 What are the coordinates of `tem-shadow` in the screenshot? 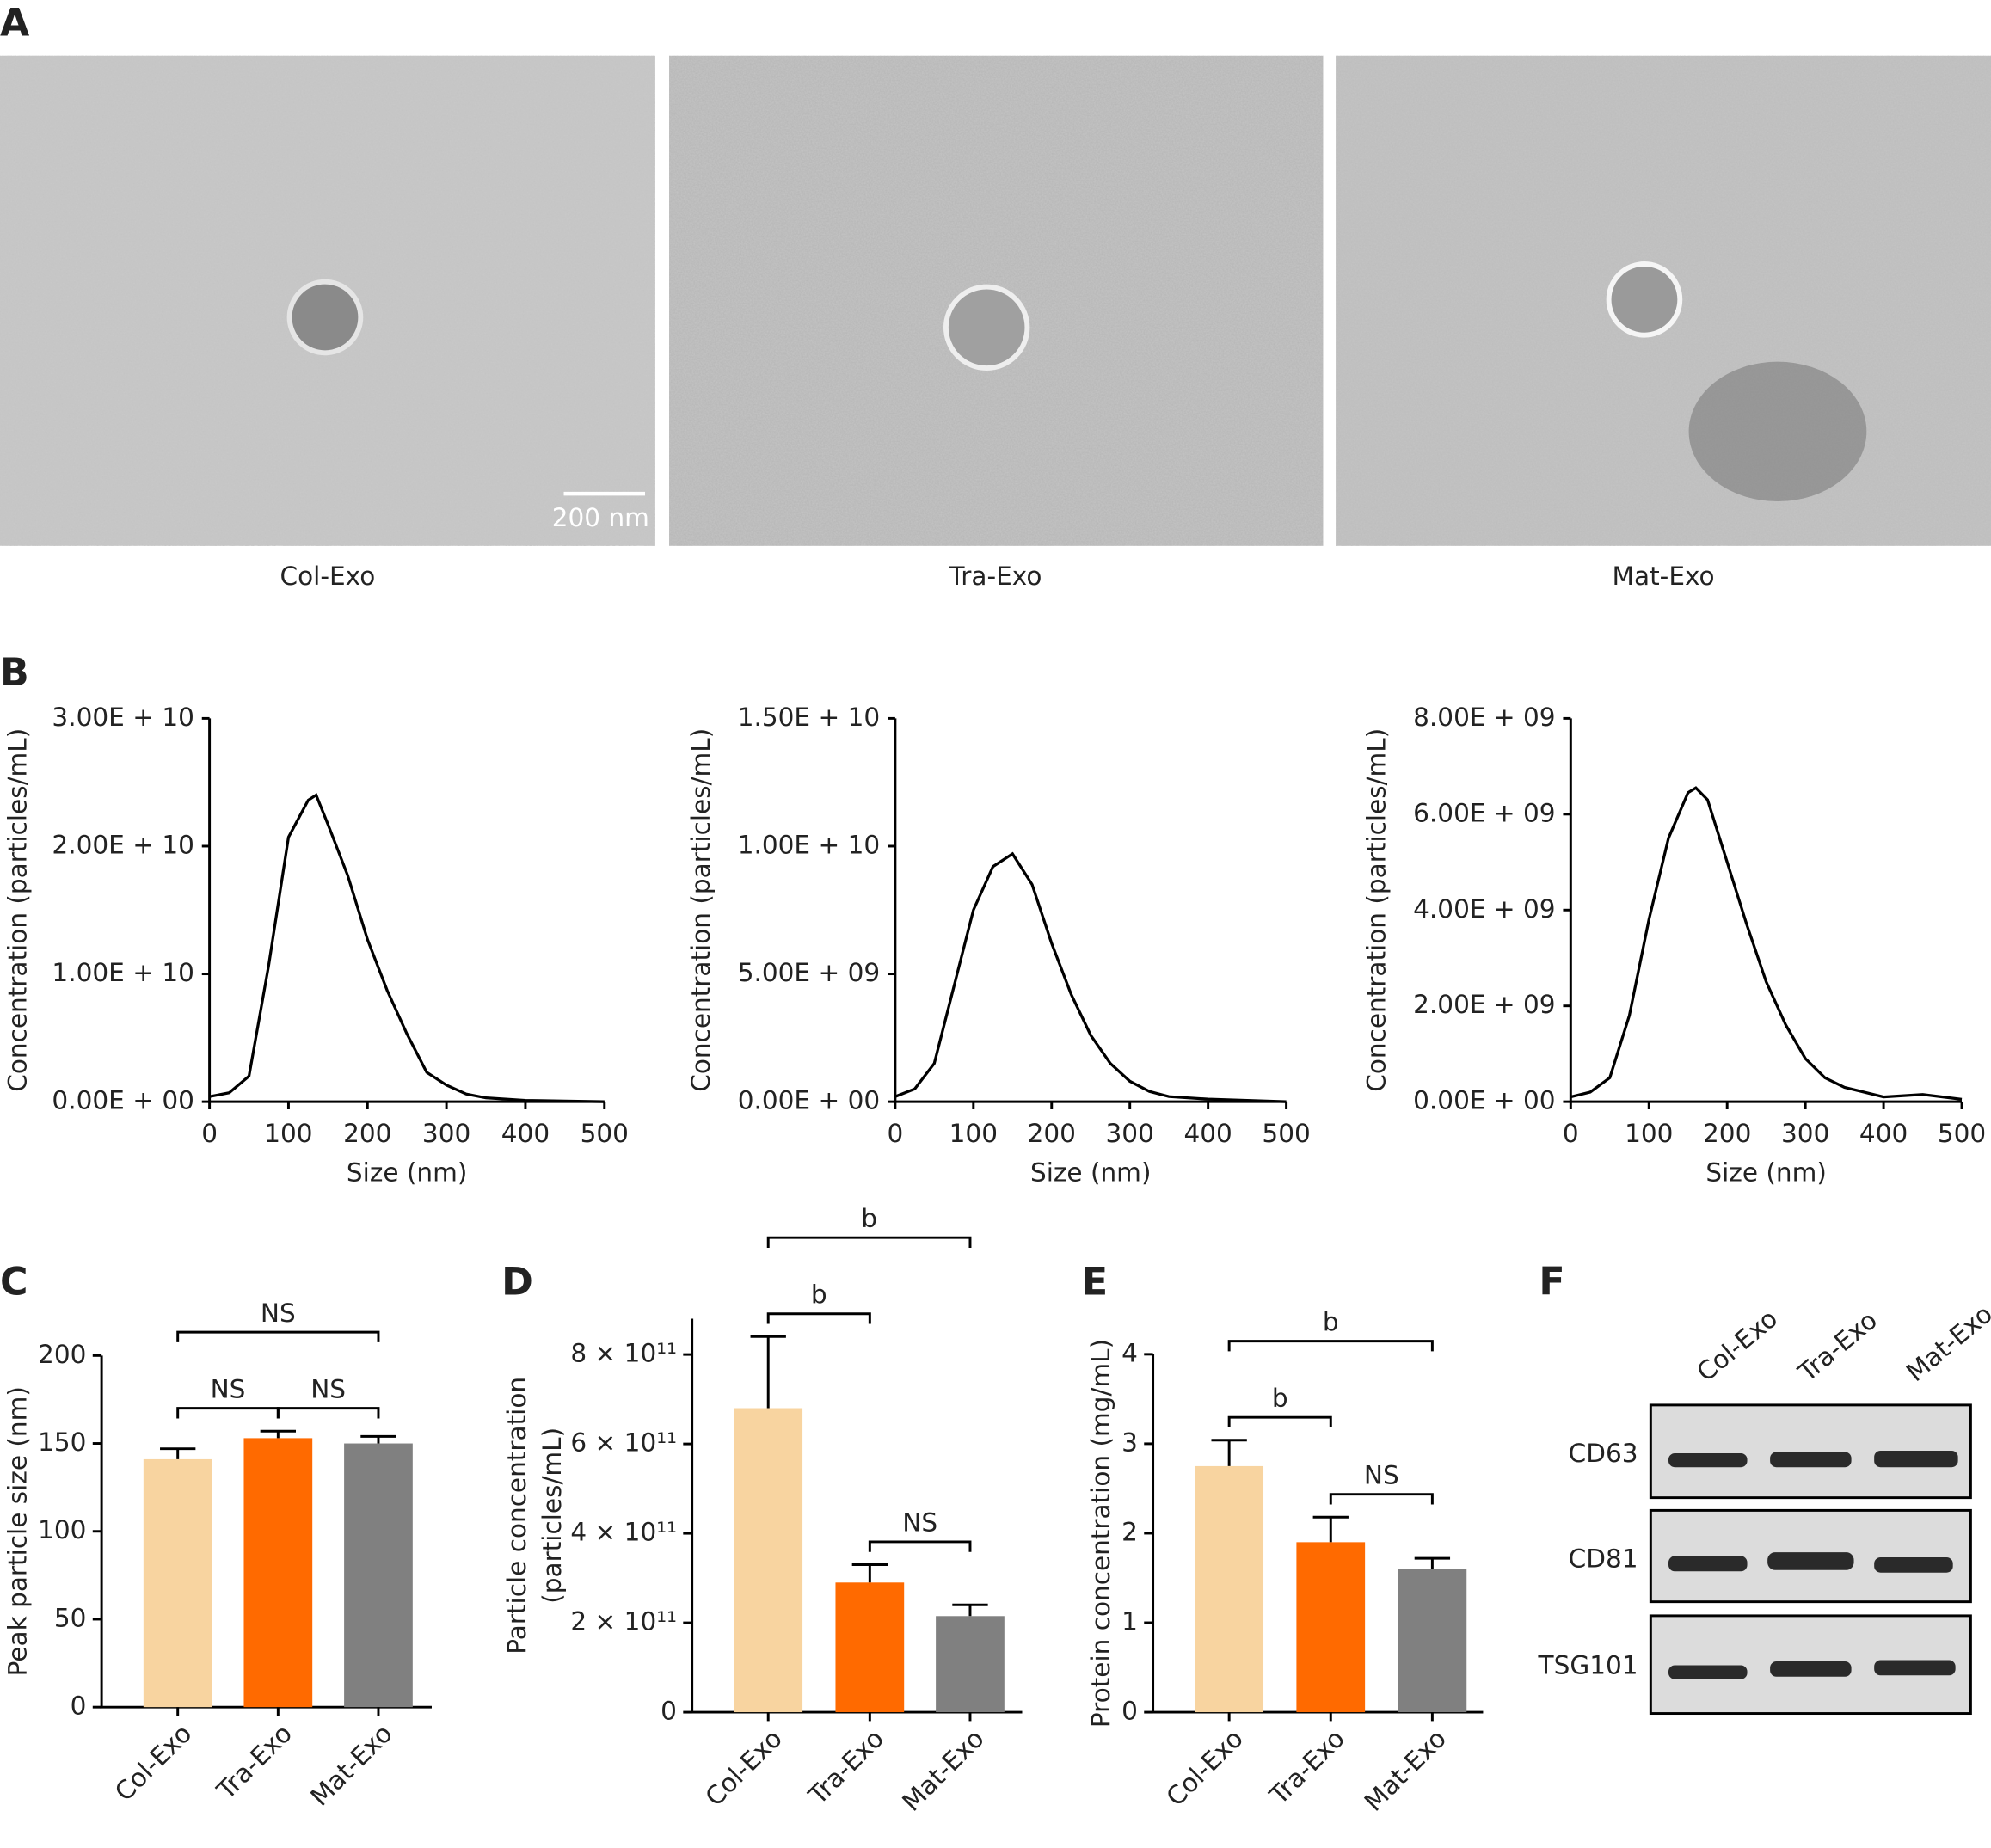 It's located at (1777, 431).